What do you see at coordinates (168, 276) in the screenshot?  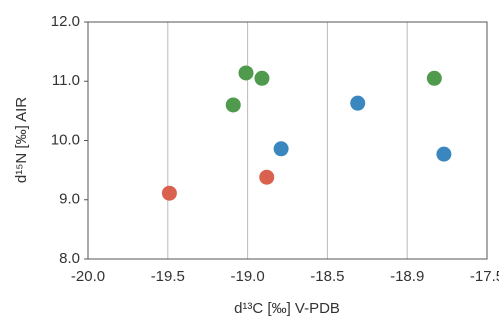 I see `x-tick-label: -19.5` at bounding box center [168, 276].